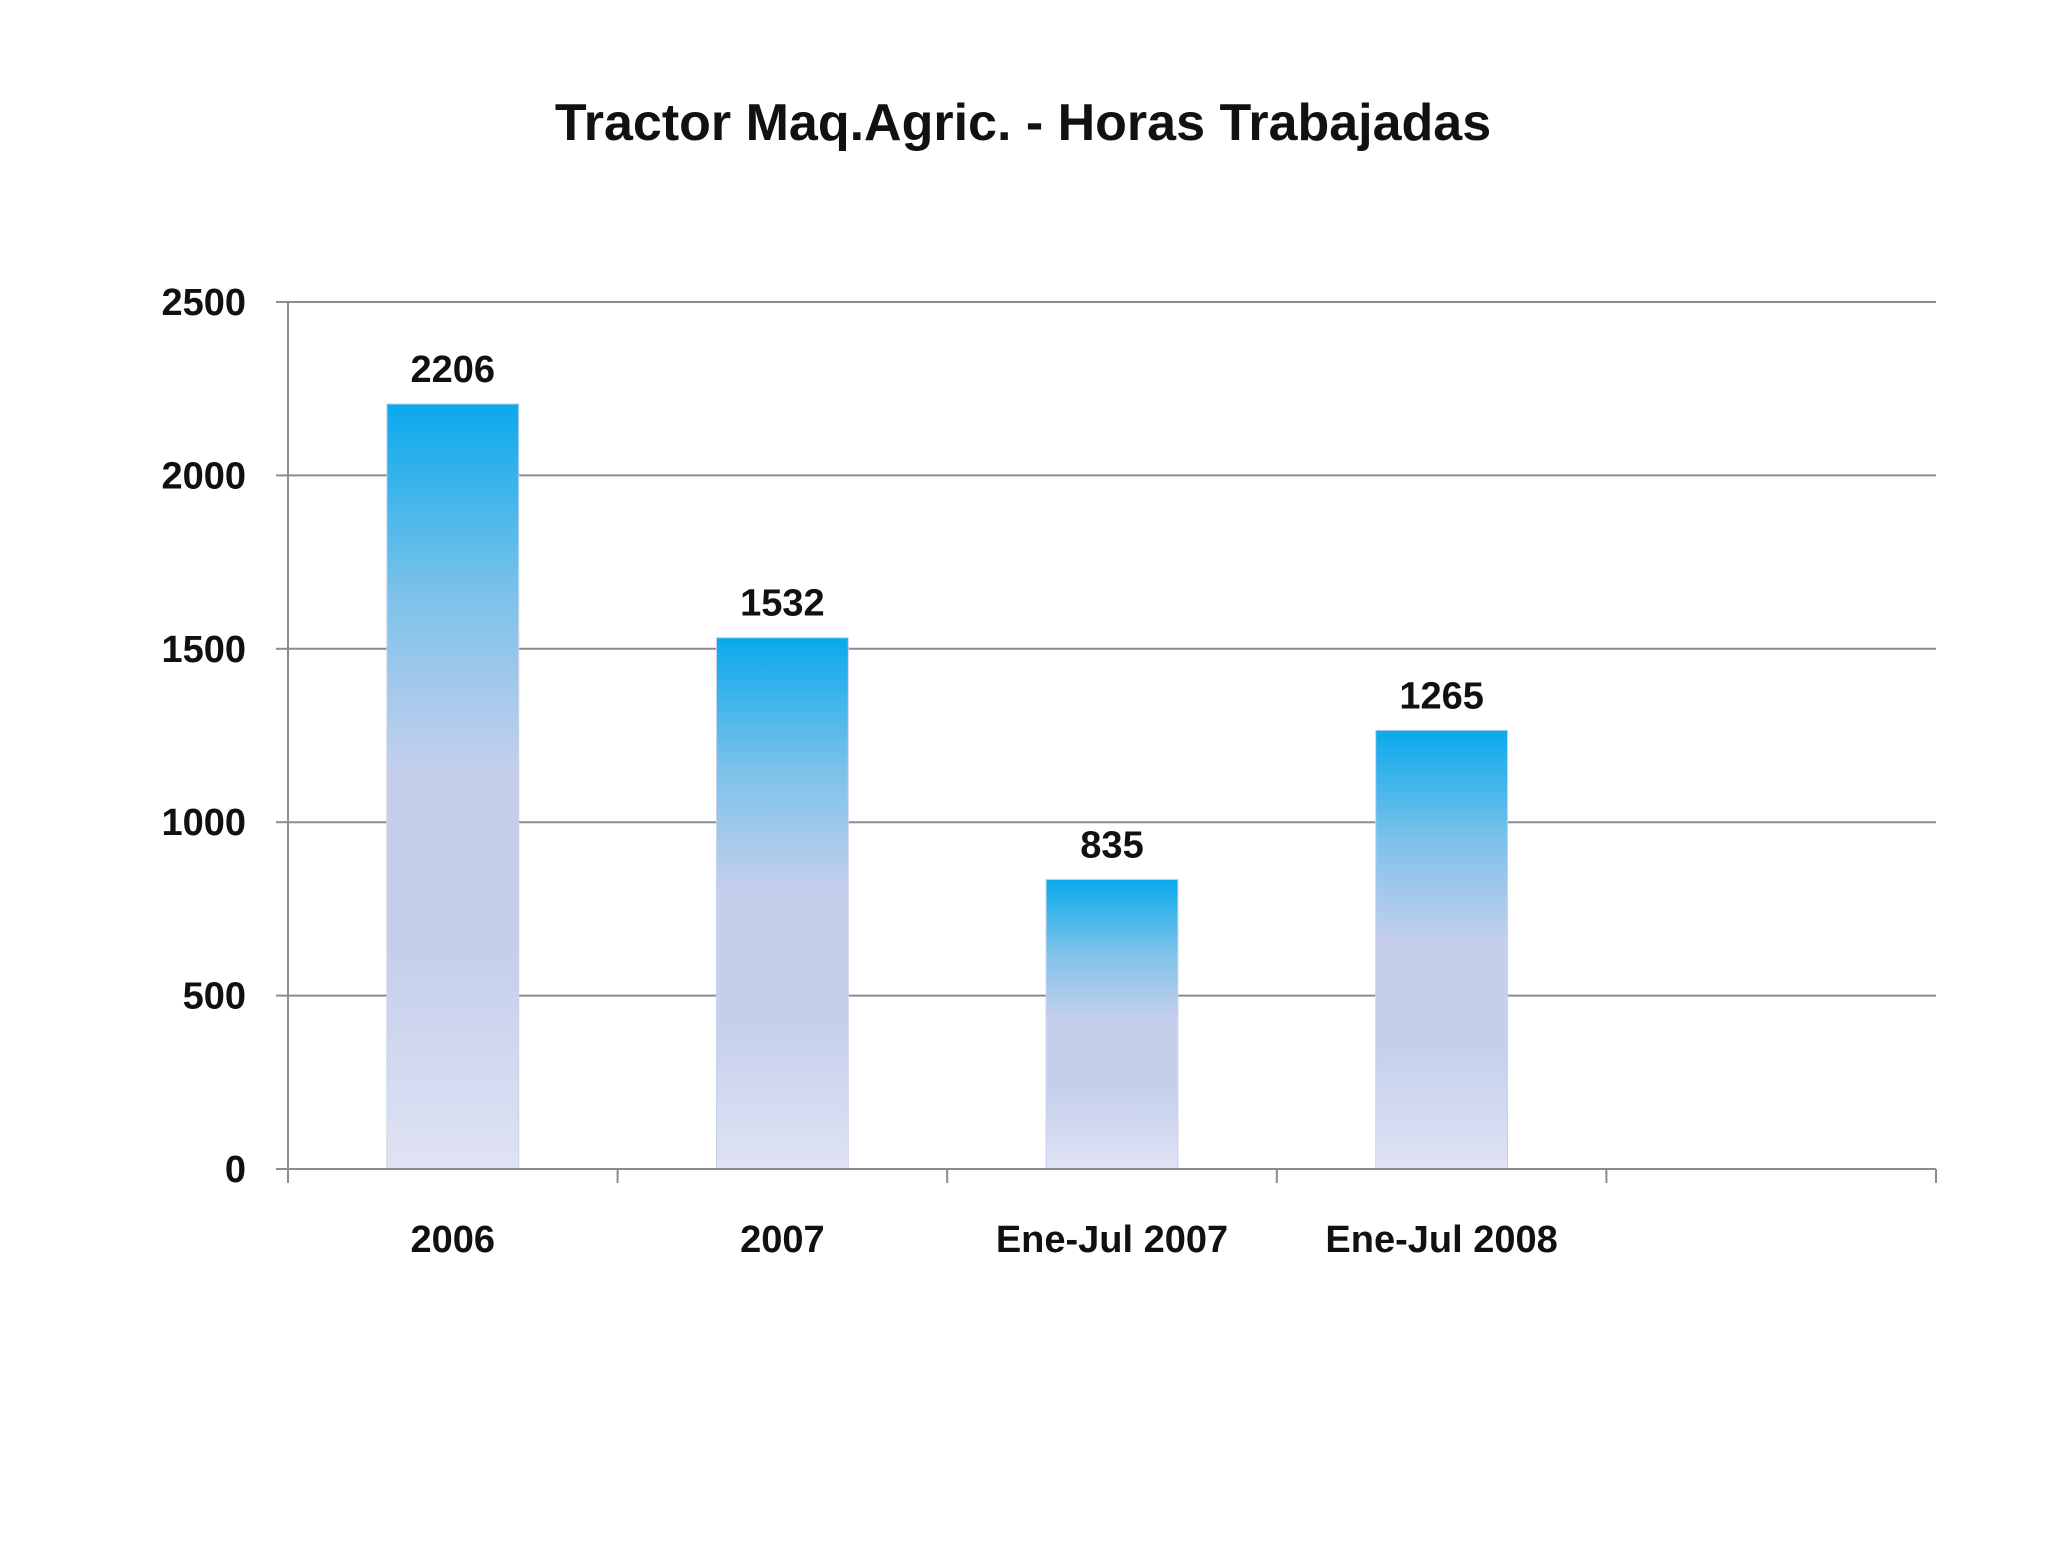  What do you see at coordinates (453, 1240) in the screenshot?
I see `x-category-label: 2006` at bounding box center [453, 1240].